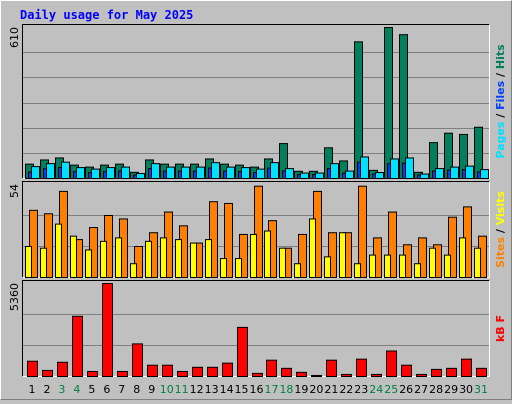 The image size is (512, 404). I want to click on x-tick-label: 11, so click(182, 389).